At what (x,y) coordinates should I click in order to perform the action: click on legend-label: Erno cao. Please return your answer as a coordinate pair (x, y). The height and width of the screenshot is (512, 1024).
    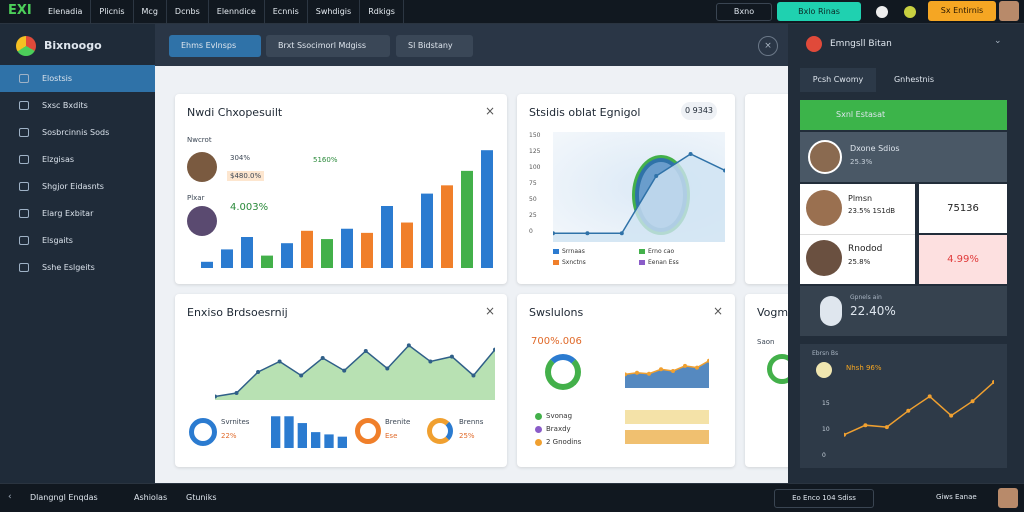
    Looking at the image, I should click on (661, 251).